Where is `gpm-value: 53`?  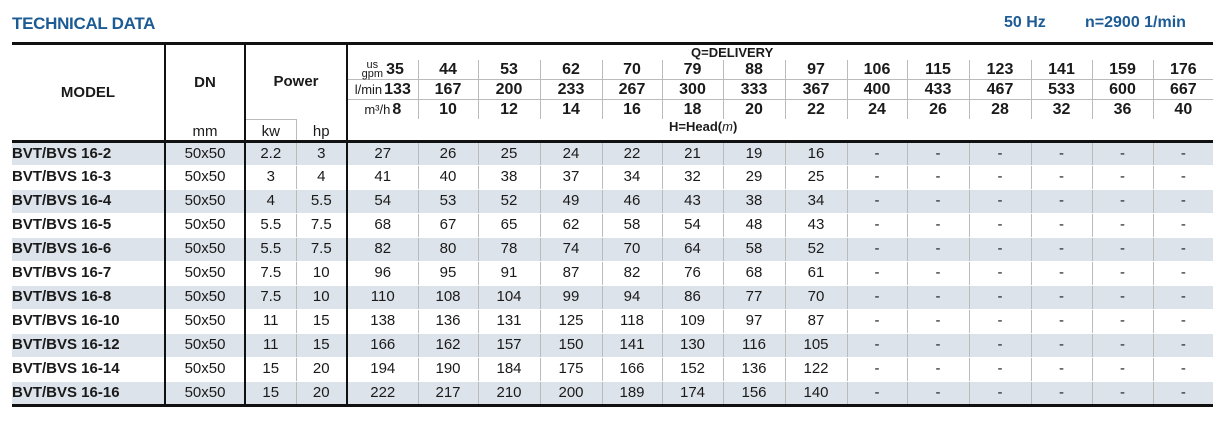
gpm-value: 53 is located at coordinates (509, 70).